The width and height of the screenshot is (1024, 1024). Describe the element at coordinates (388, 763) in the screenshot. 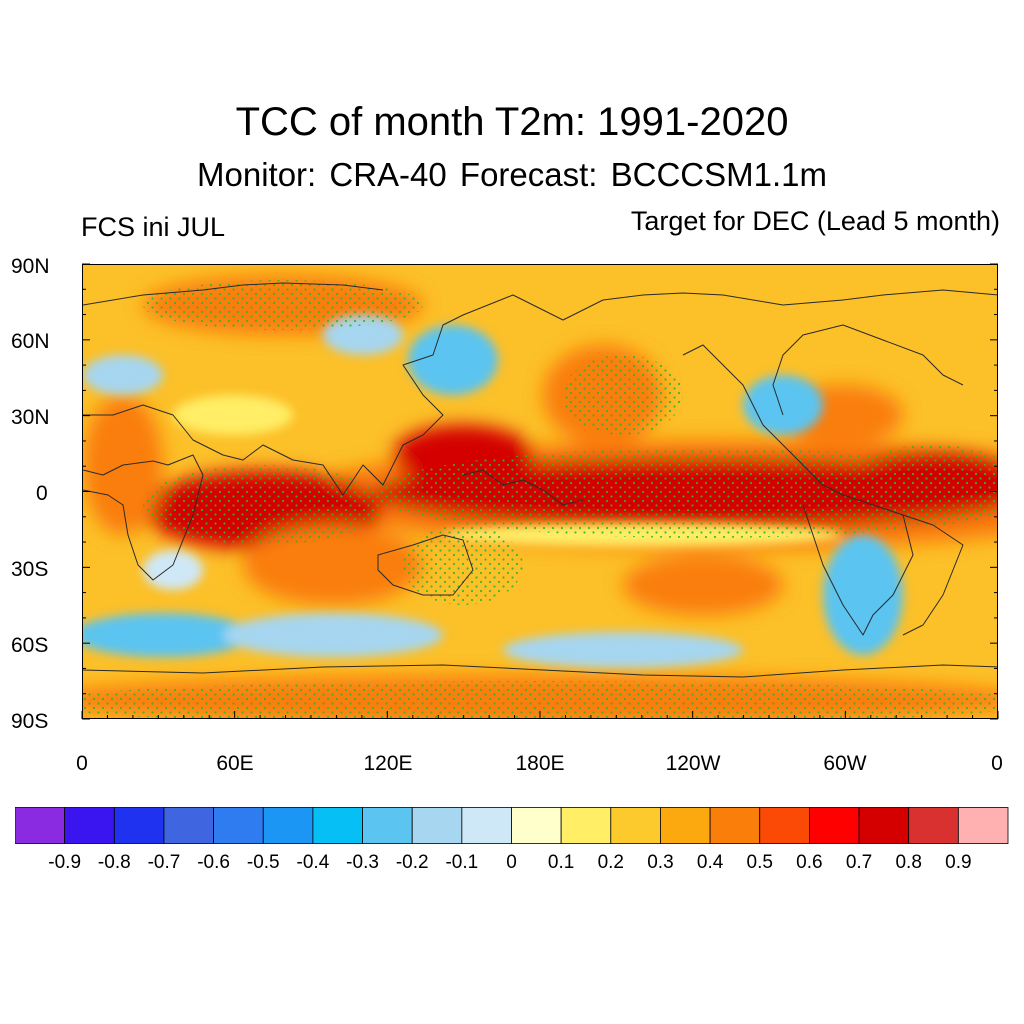

I see `x-tick-label: 120E` at that location.